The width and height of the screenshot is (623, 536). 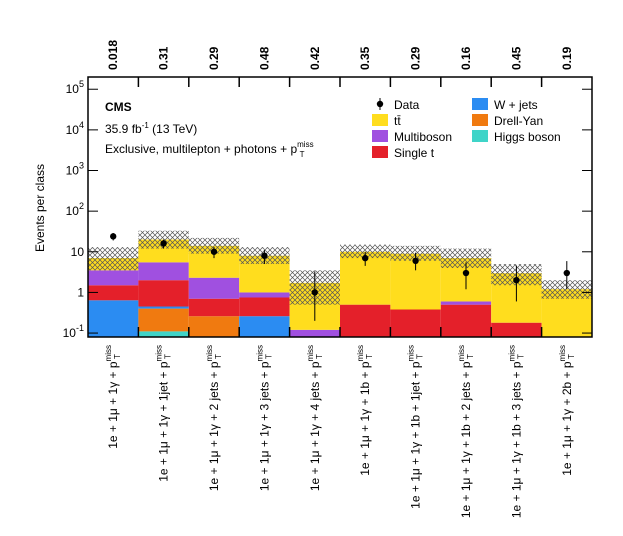 What do you see at coordinates (516, 431) in the screenshot?
I see `x-tick-label: 1e + 1μ + 1γ + 1b + 3 jets + pmissT` at bounding box center [516, 431].